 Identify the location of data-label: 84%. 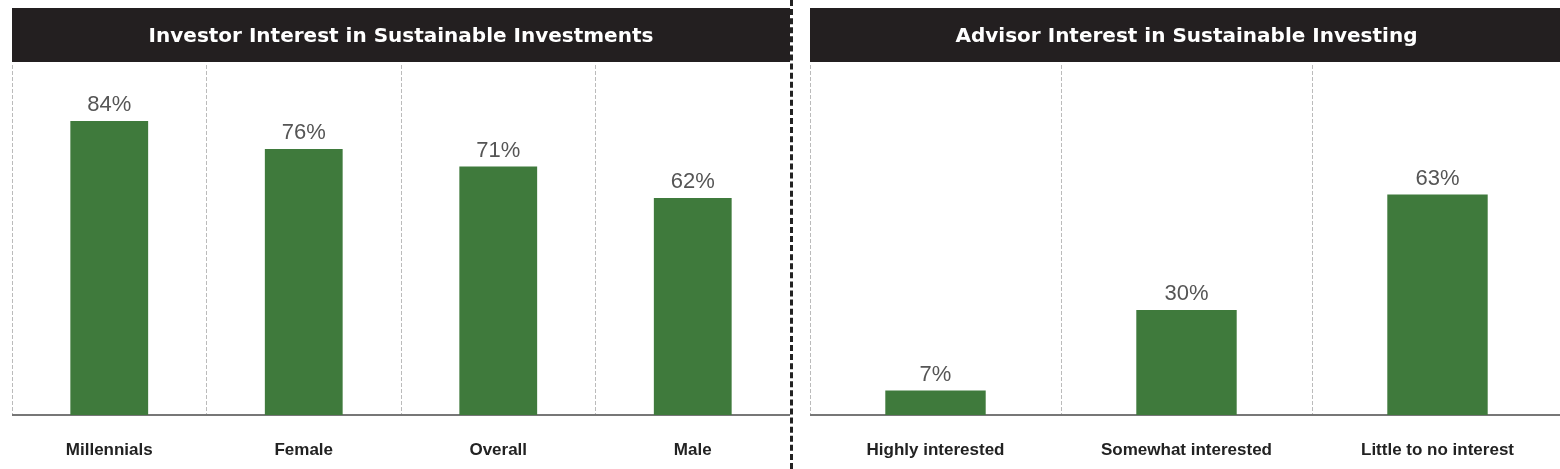
(109, 104).